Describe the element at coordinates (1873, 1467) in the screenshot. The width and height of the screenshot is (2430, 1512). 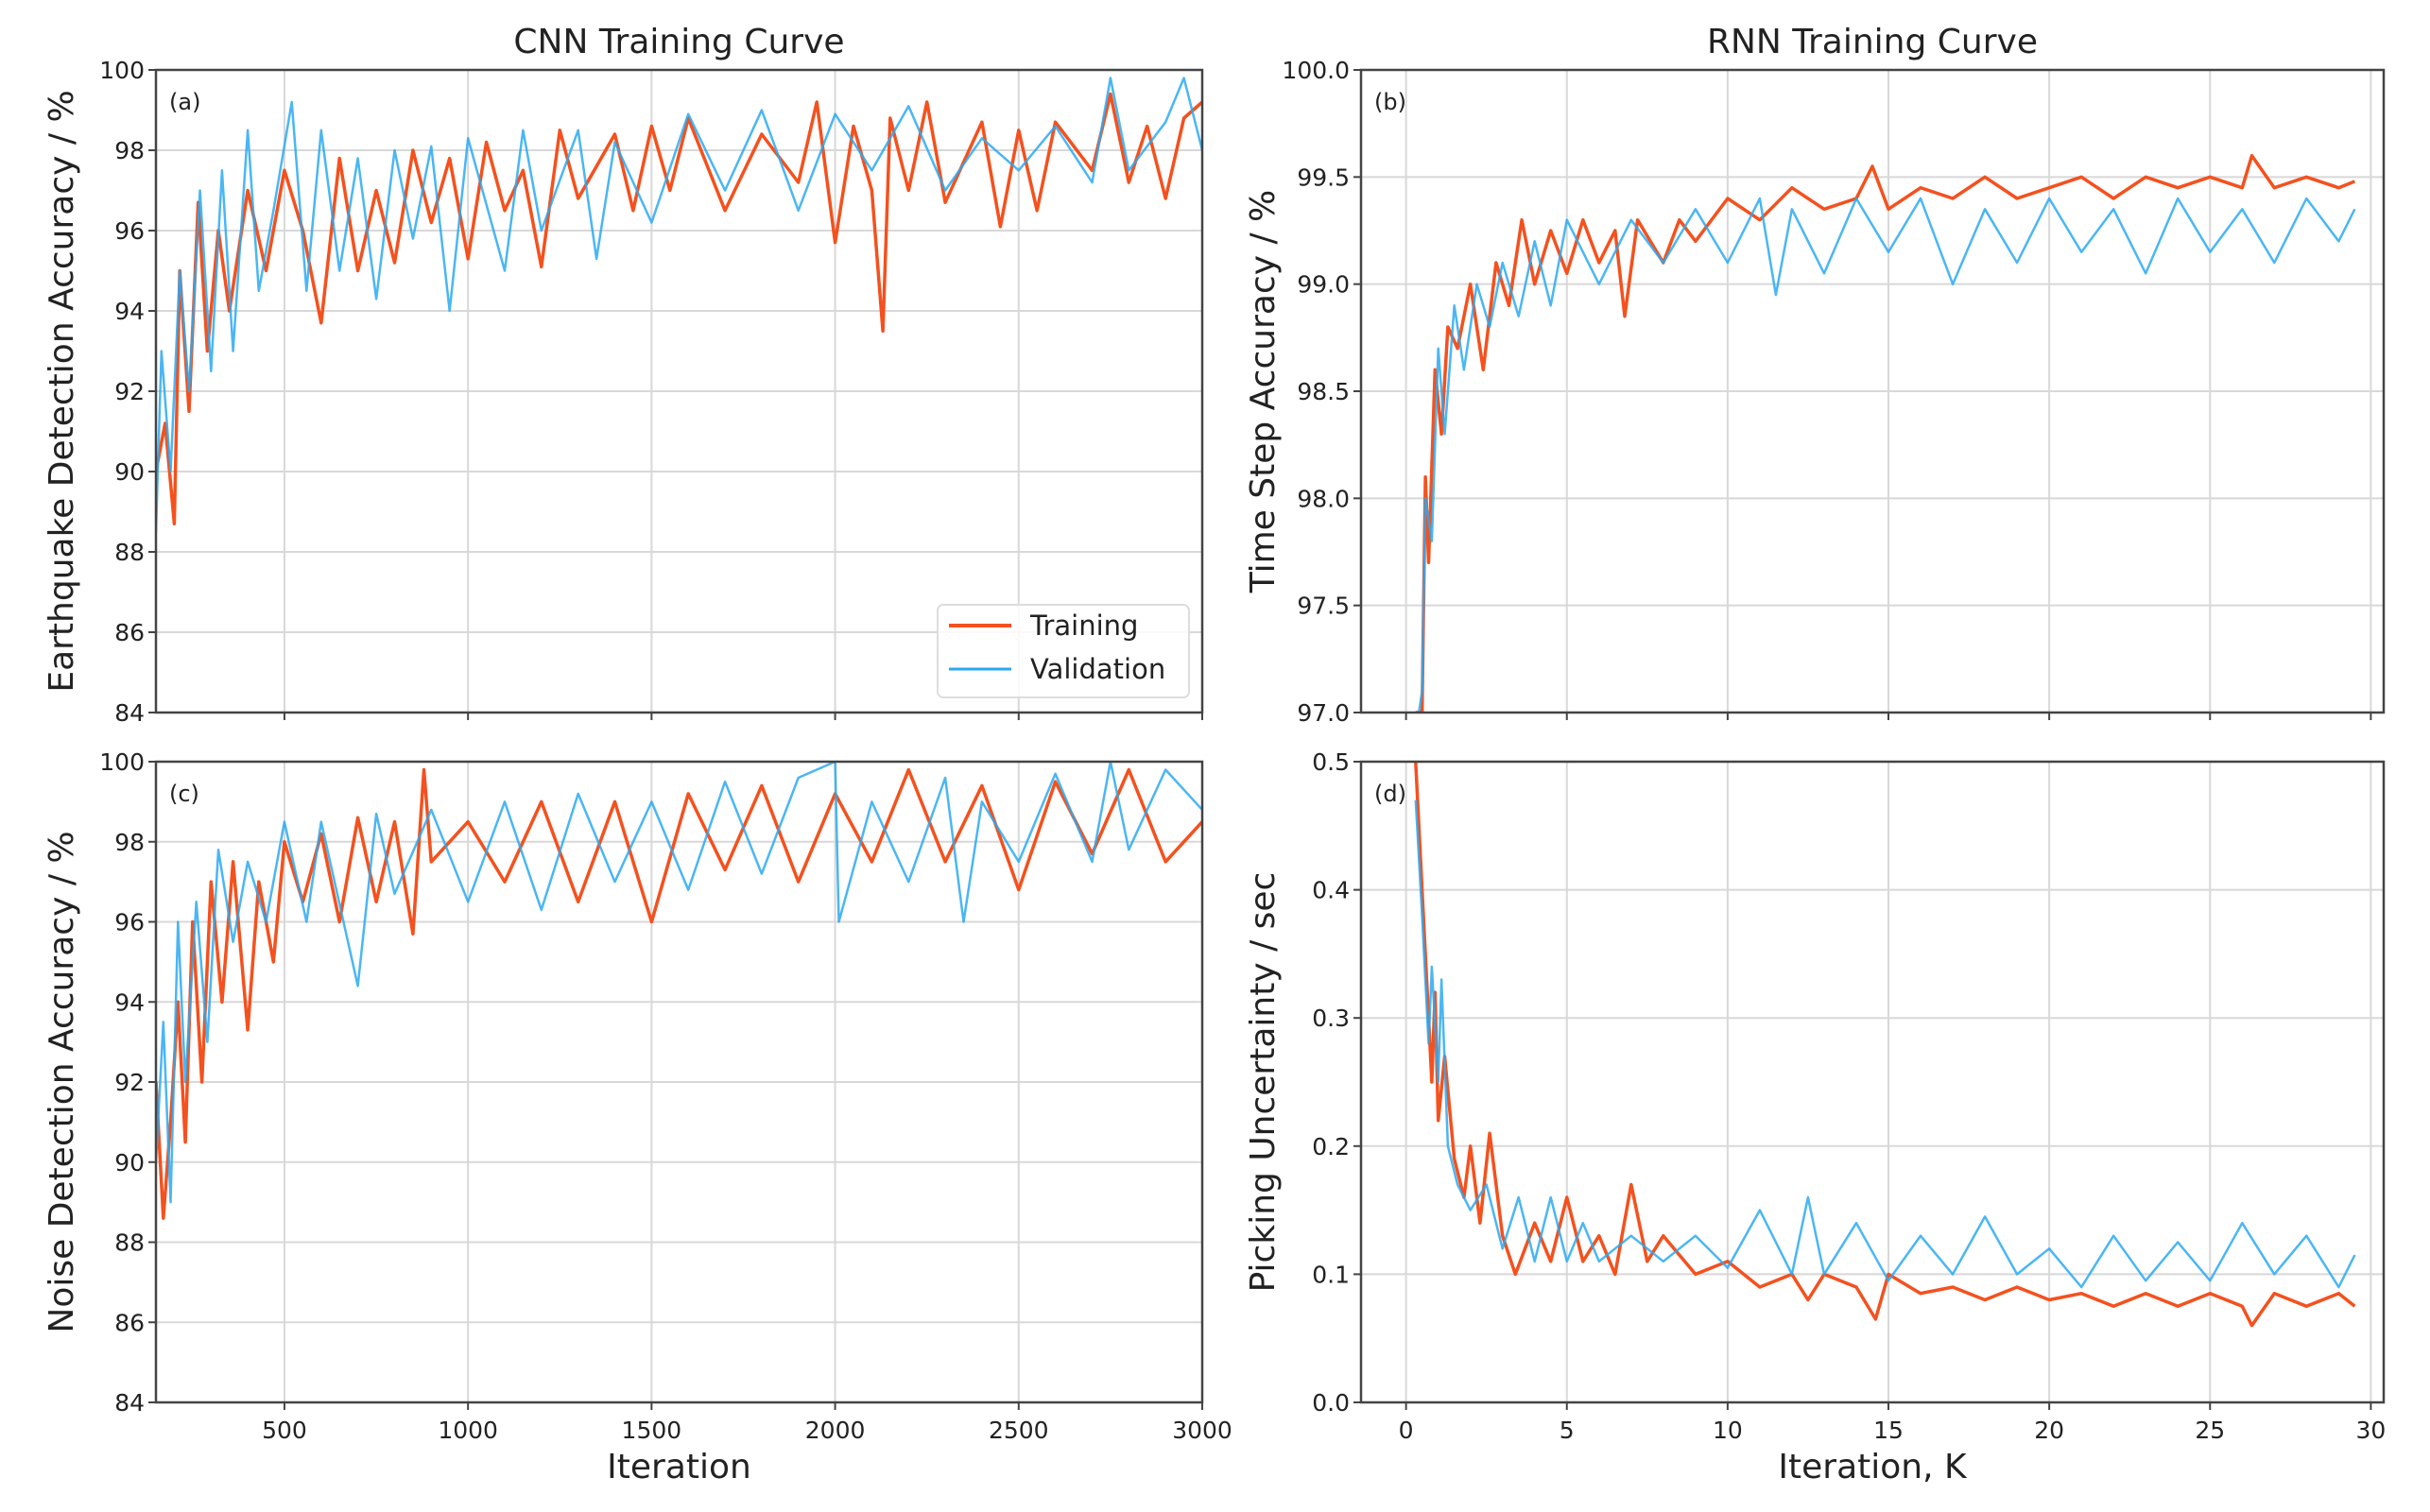
I see `x-axis-label: Iteration, K` at that location.